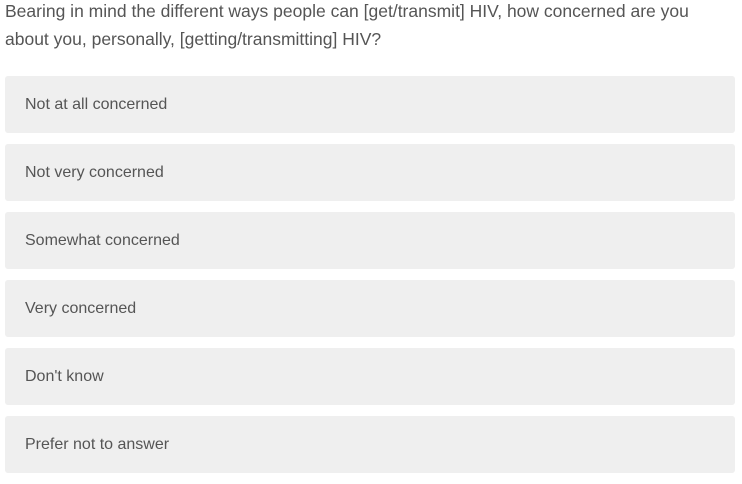 This screenshot has height=484, width=742. Describe the element at coordinates (370, 444) in the screenshot. I see `option-prefer-not-to-answer: Prefer not to answer` at that location.